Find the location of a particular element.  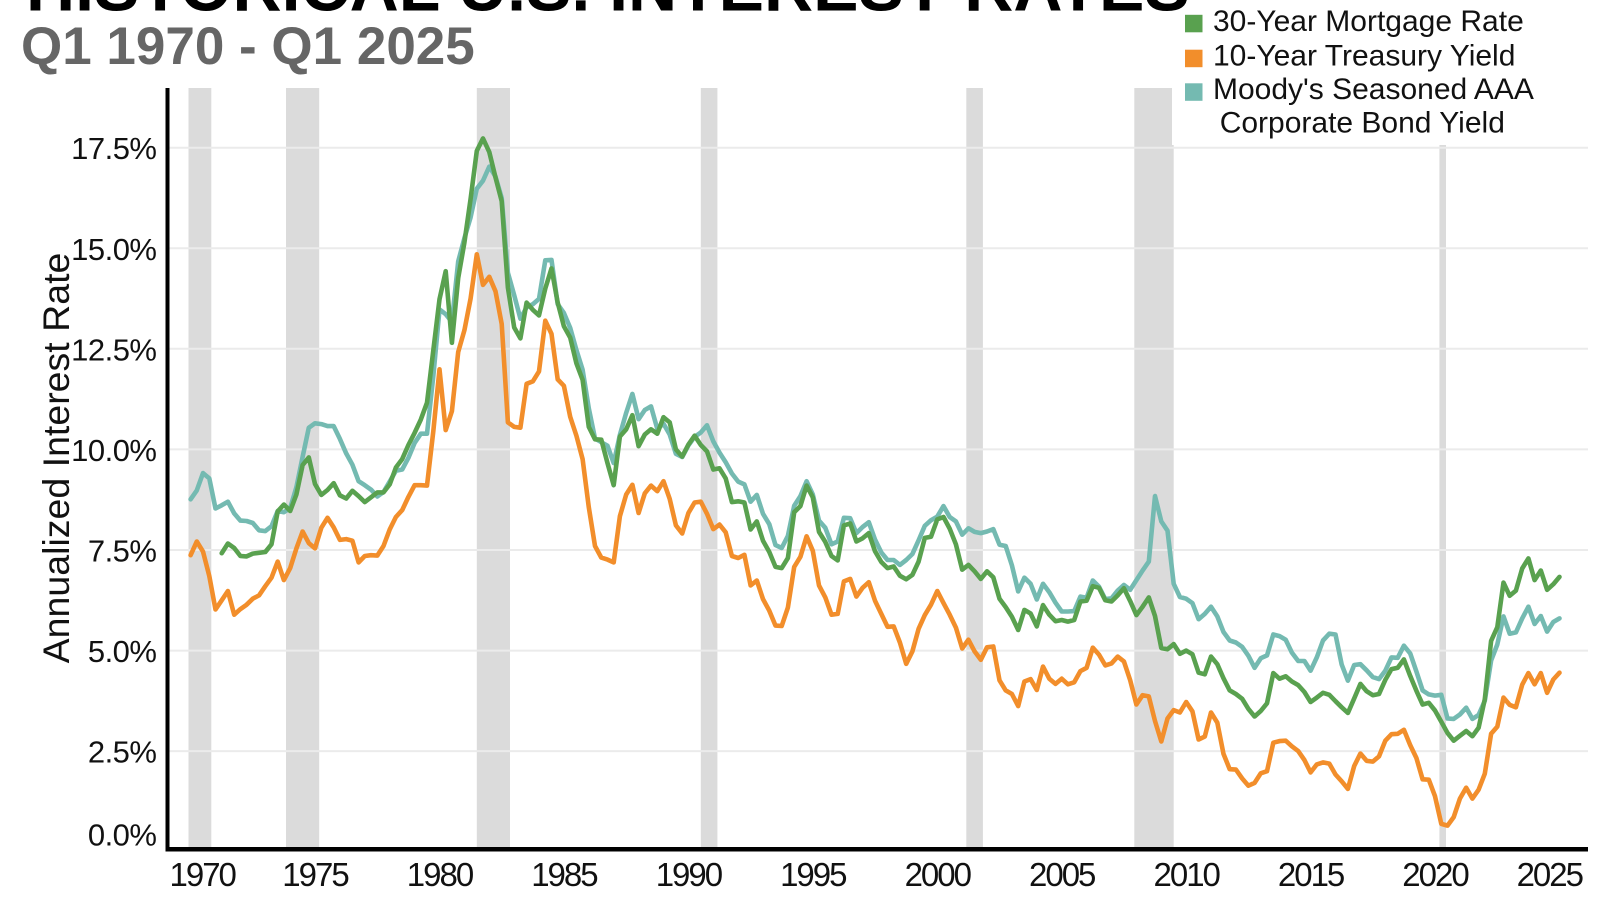

svg-text: 2000 is located at coordinates (938, 874).